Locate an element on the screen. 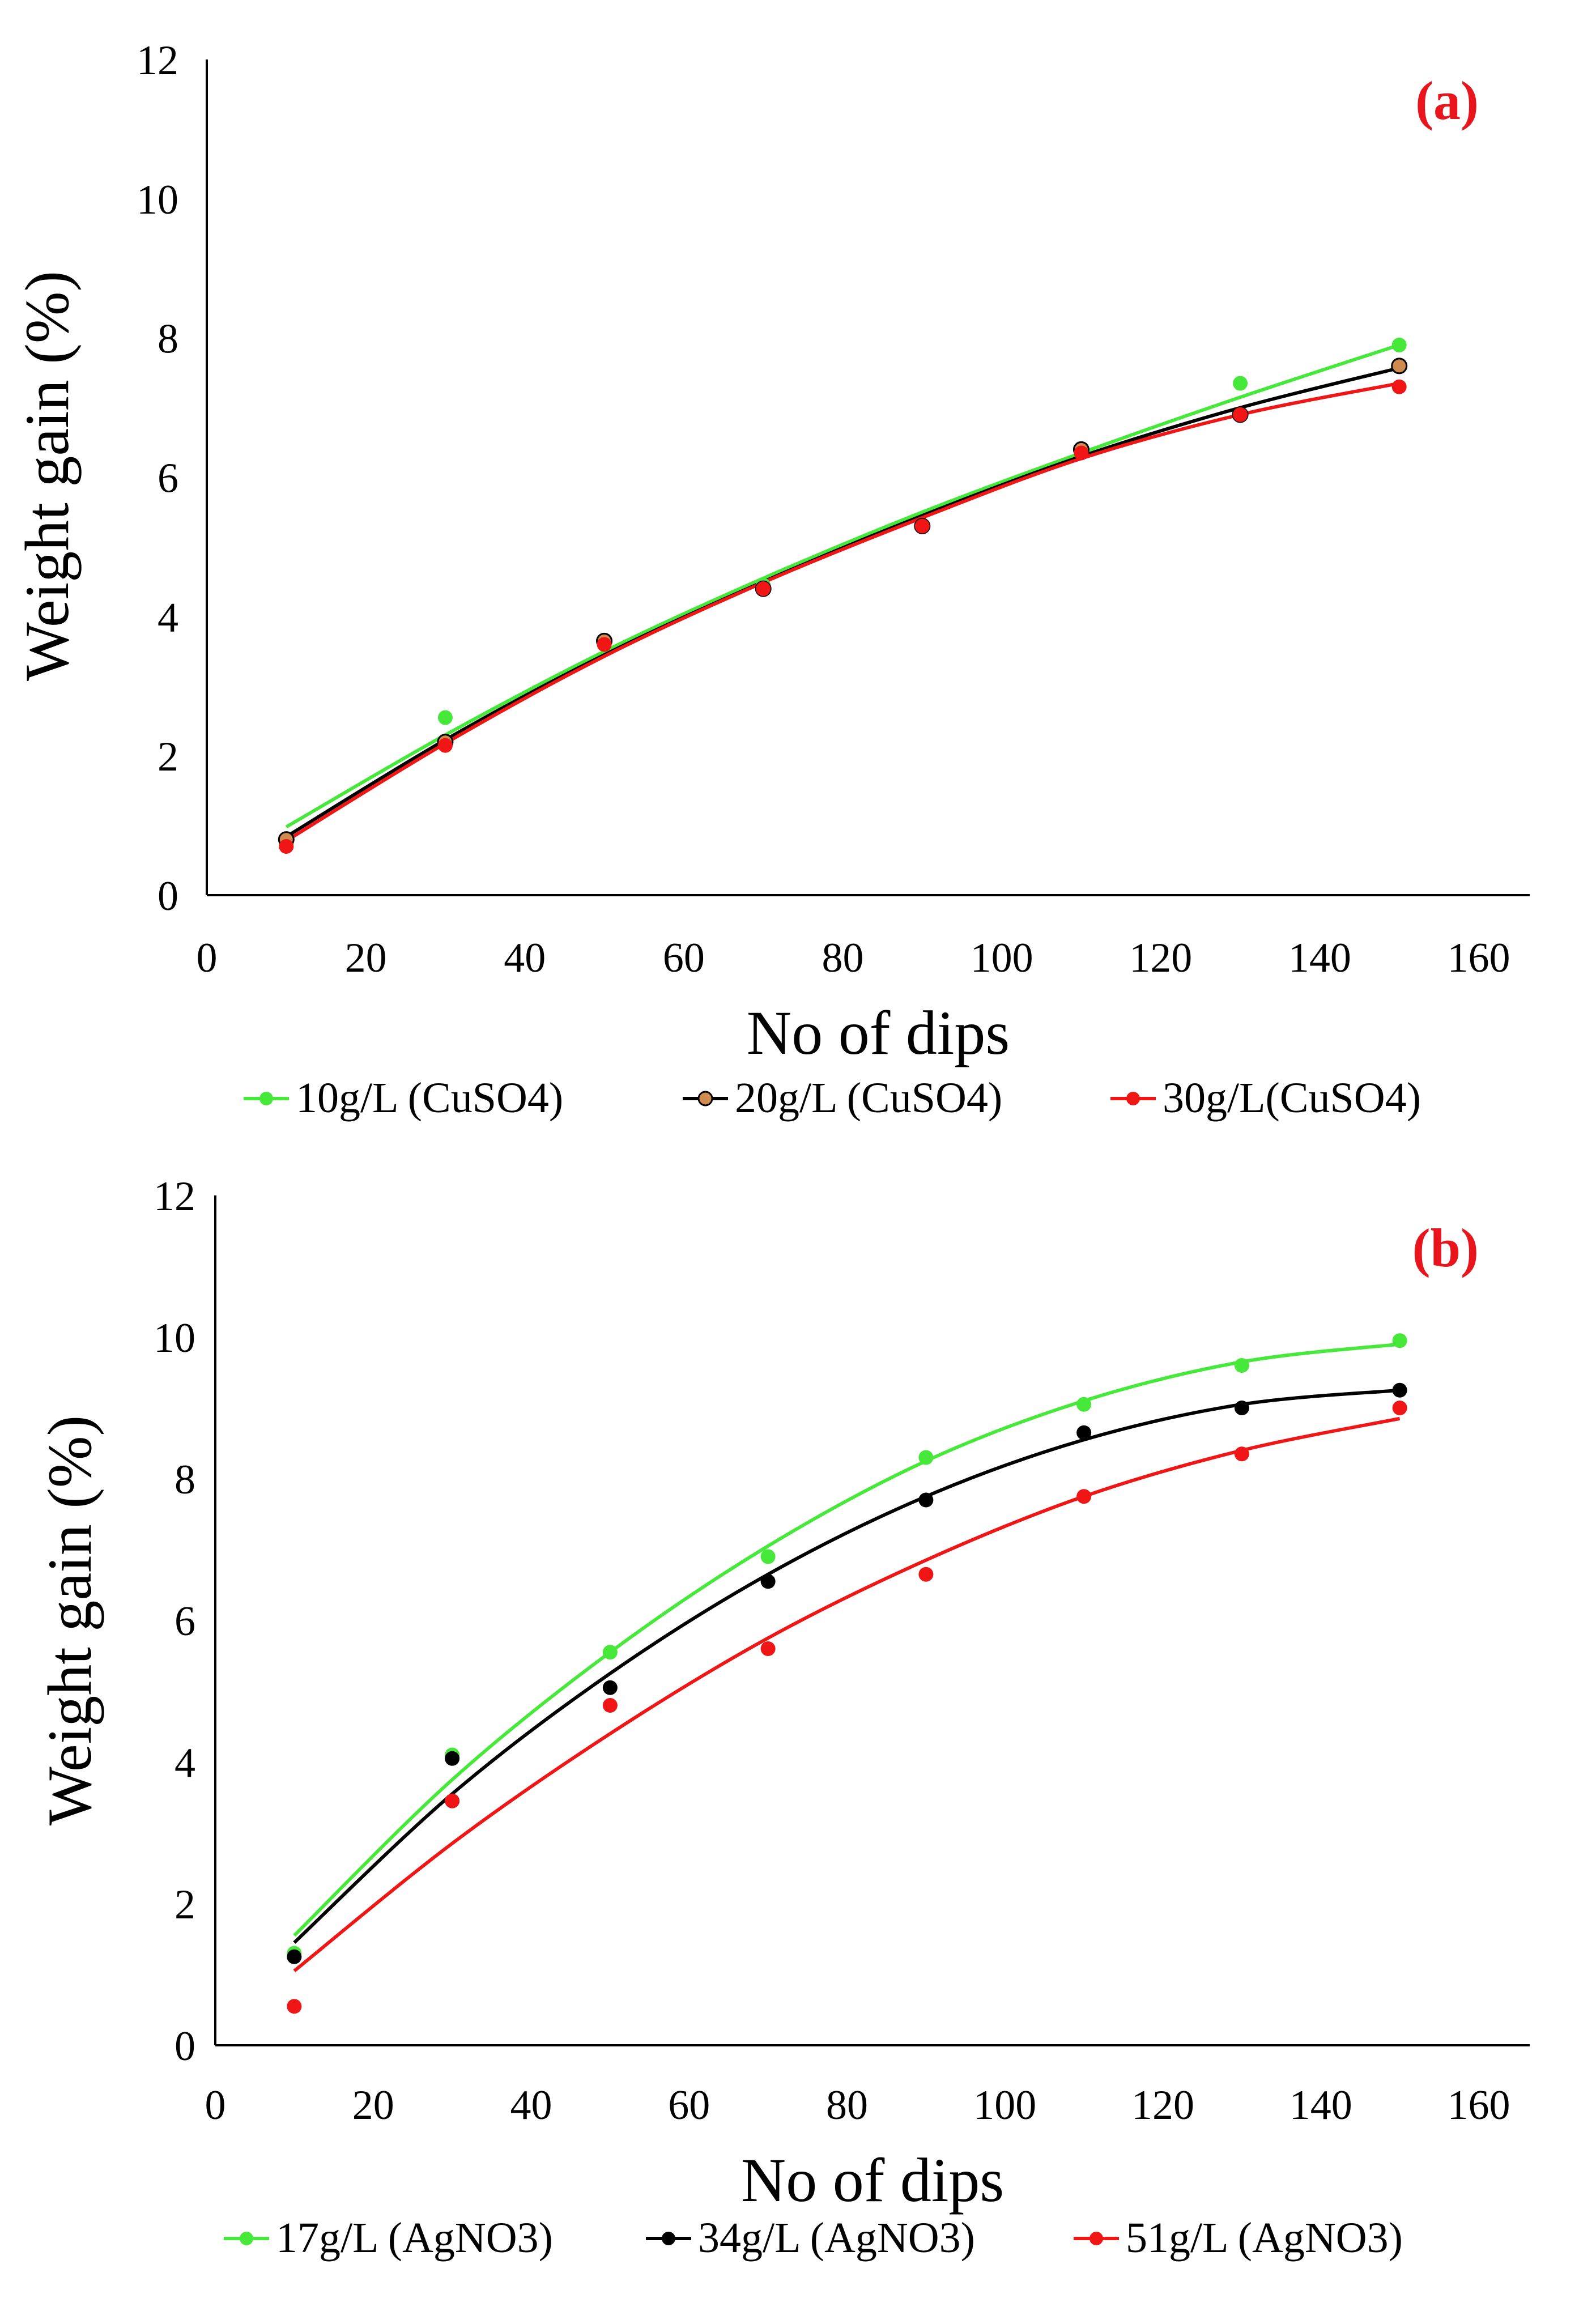 The width and height of the screenshot is (1596, 2311). panel-label: (a) is located at coordinates (1447, 100).